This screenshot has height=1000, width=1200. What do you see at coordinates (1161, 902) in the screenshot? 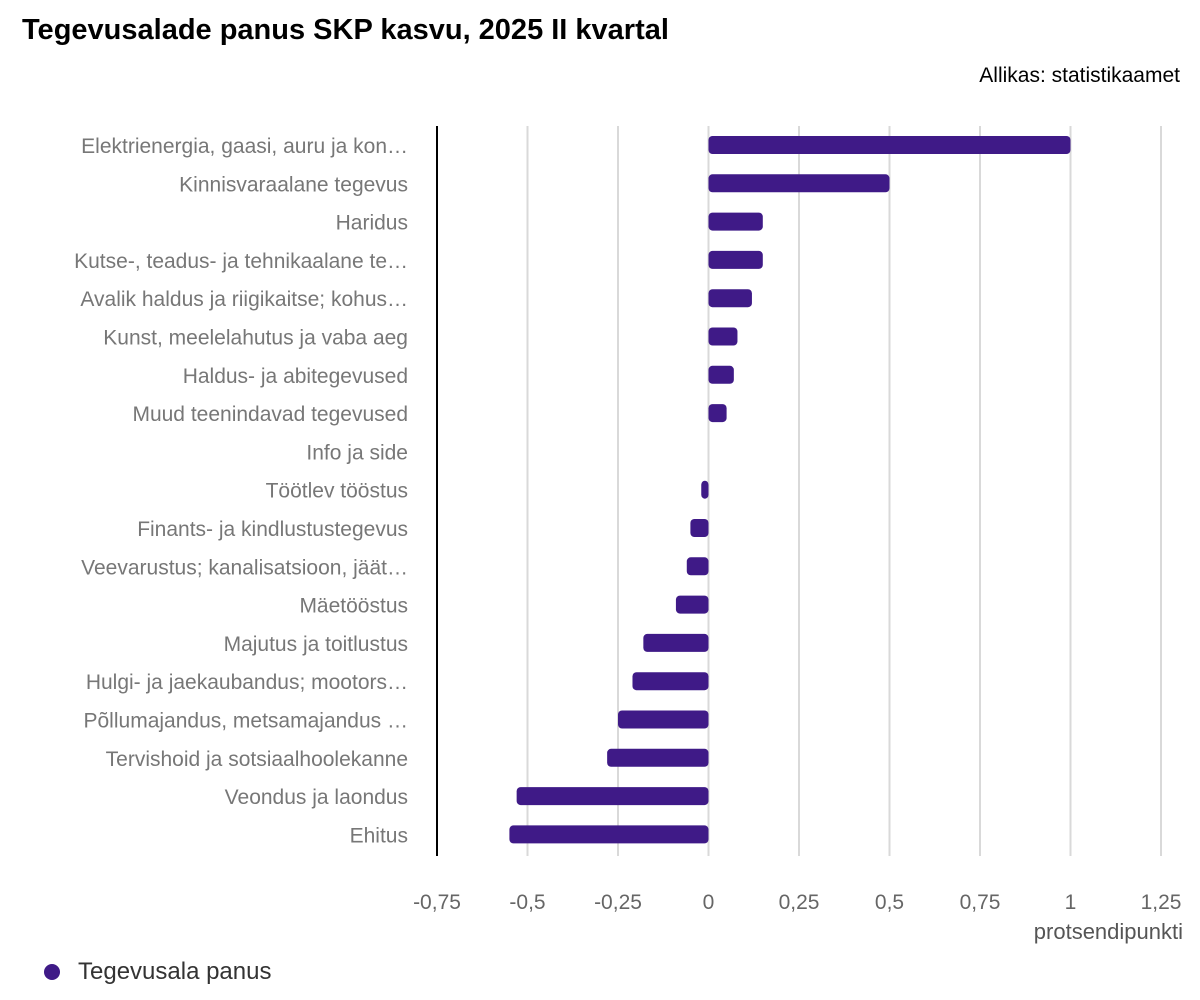
I see `x-tick-label: 1,25` at bounding box center [1161, 902].